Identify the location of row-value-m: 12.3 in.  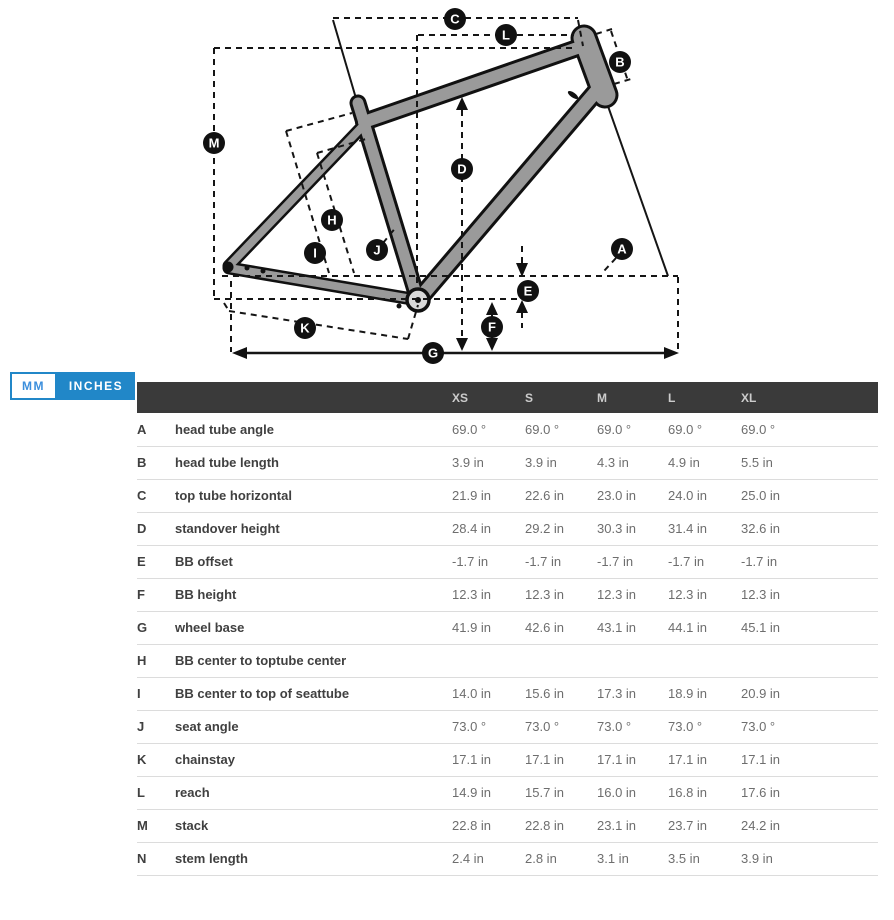
(632, 595).